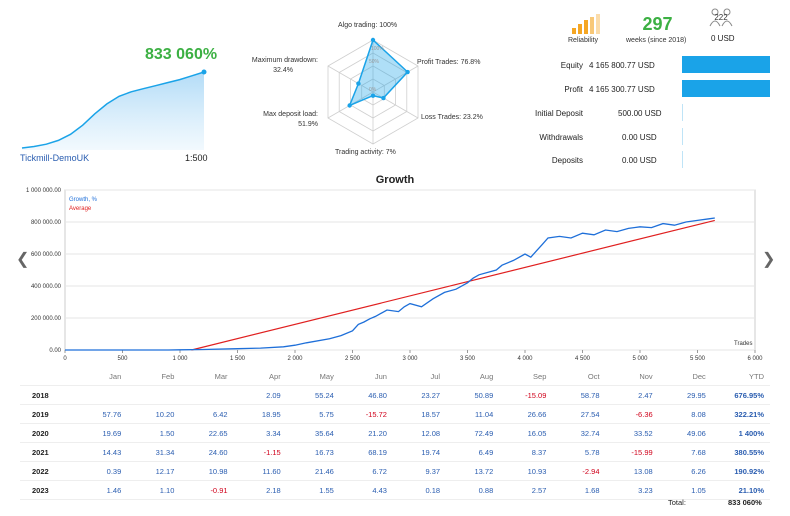 The image size is (790, 516). Describe the element at coordinates (520, 414) in the screenshot. I see `returns-cell: 26.66` at that location.